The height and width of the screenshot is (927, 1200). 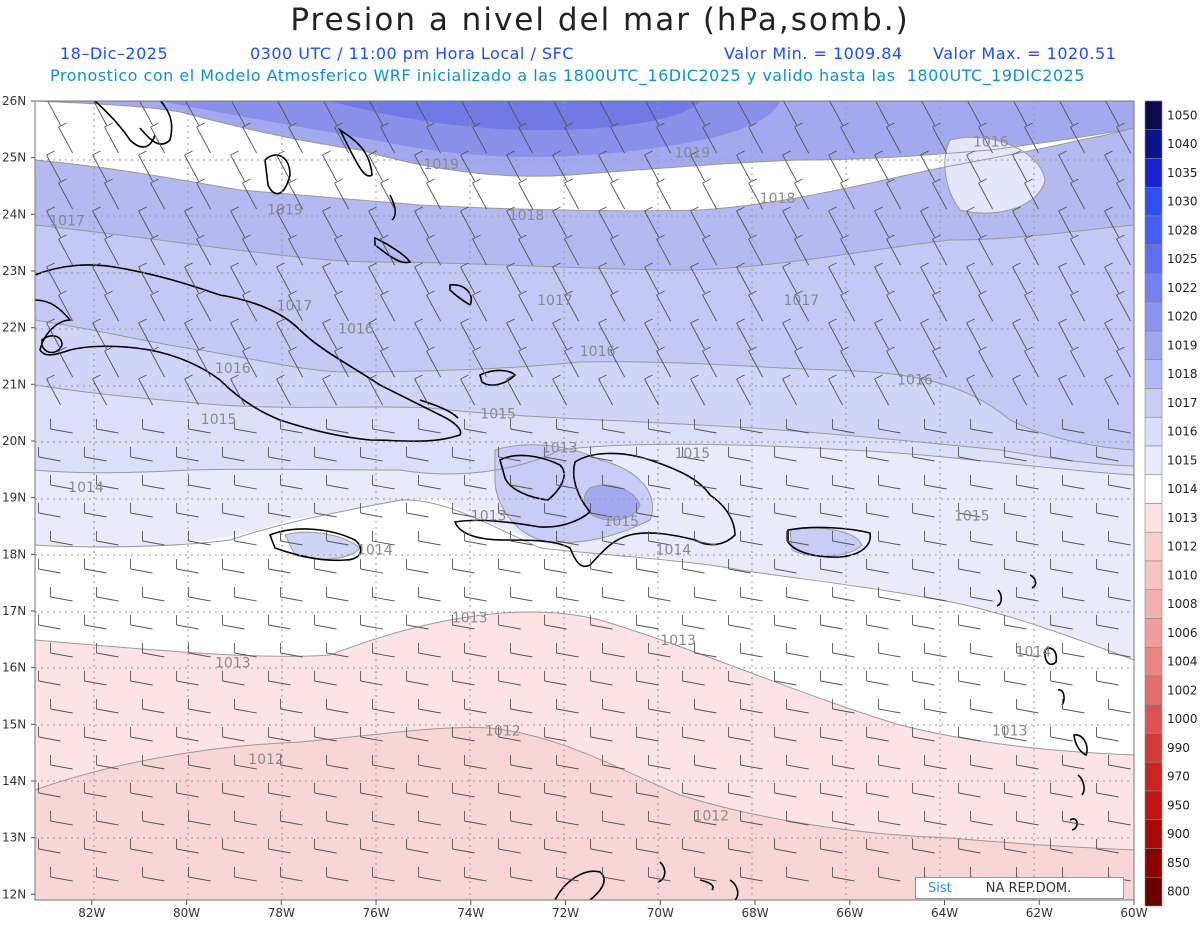 What do you see at coordinates (1182, 202) in the screenshot?
I see `colorbar-label: 1030` at bounding box center [1182, 202].